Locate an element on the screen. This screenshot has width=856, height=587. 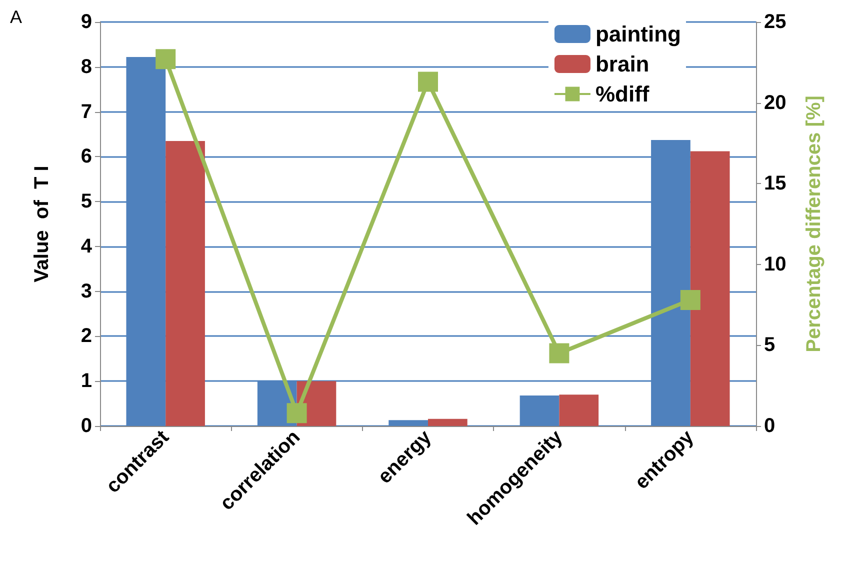
y2-tick-label: 0 is located at coordinates (770, 426).